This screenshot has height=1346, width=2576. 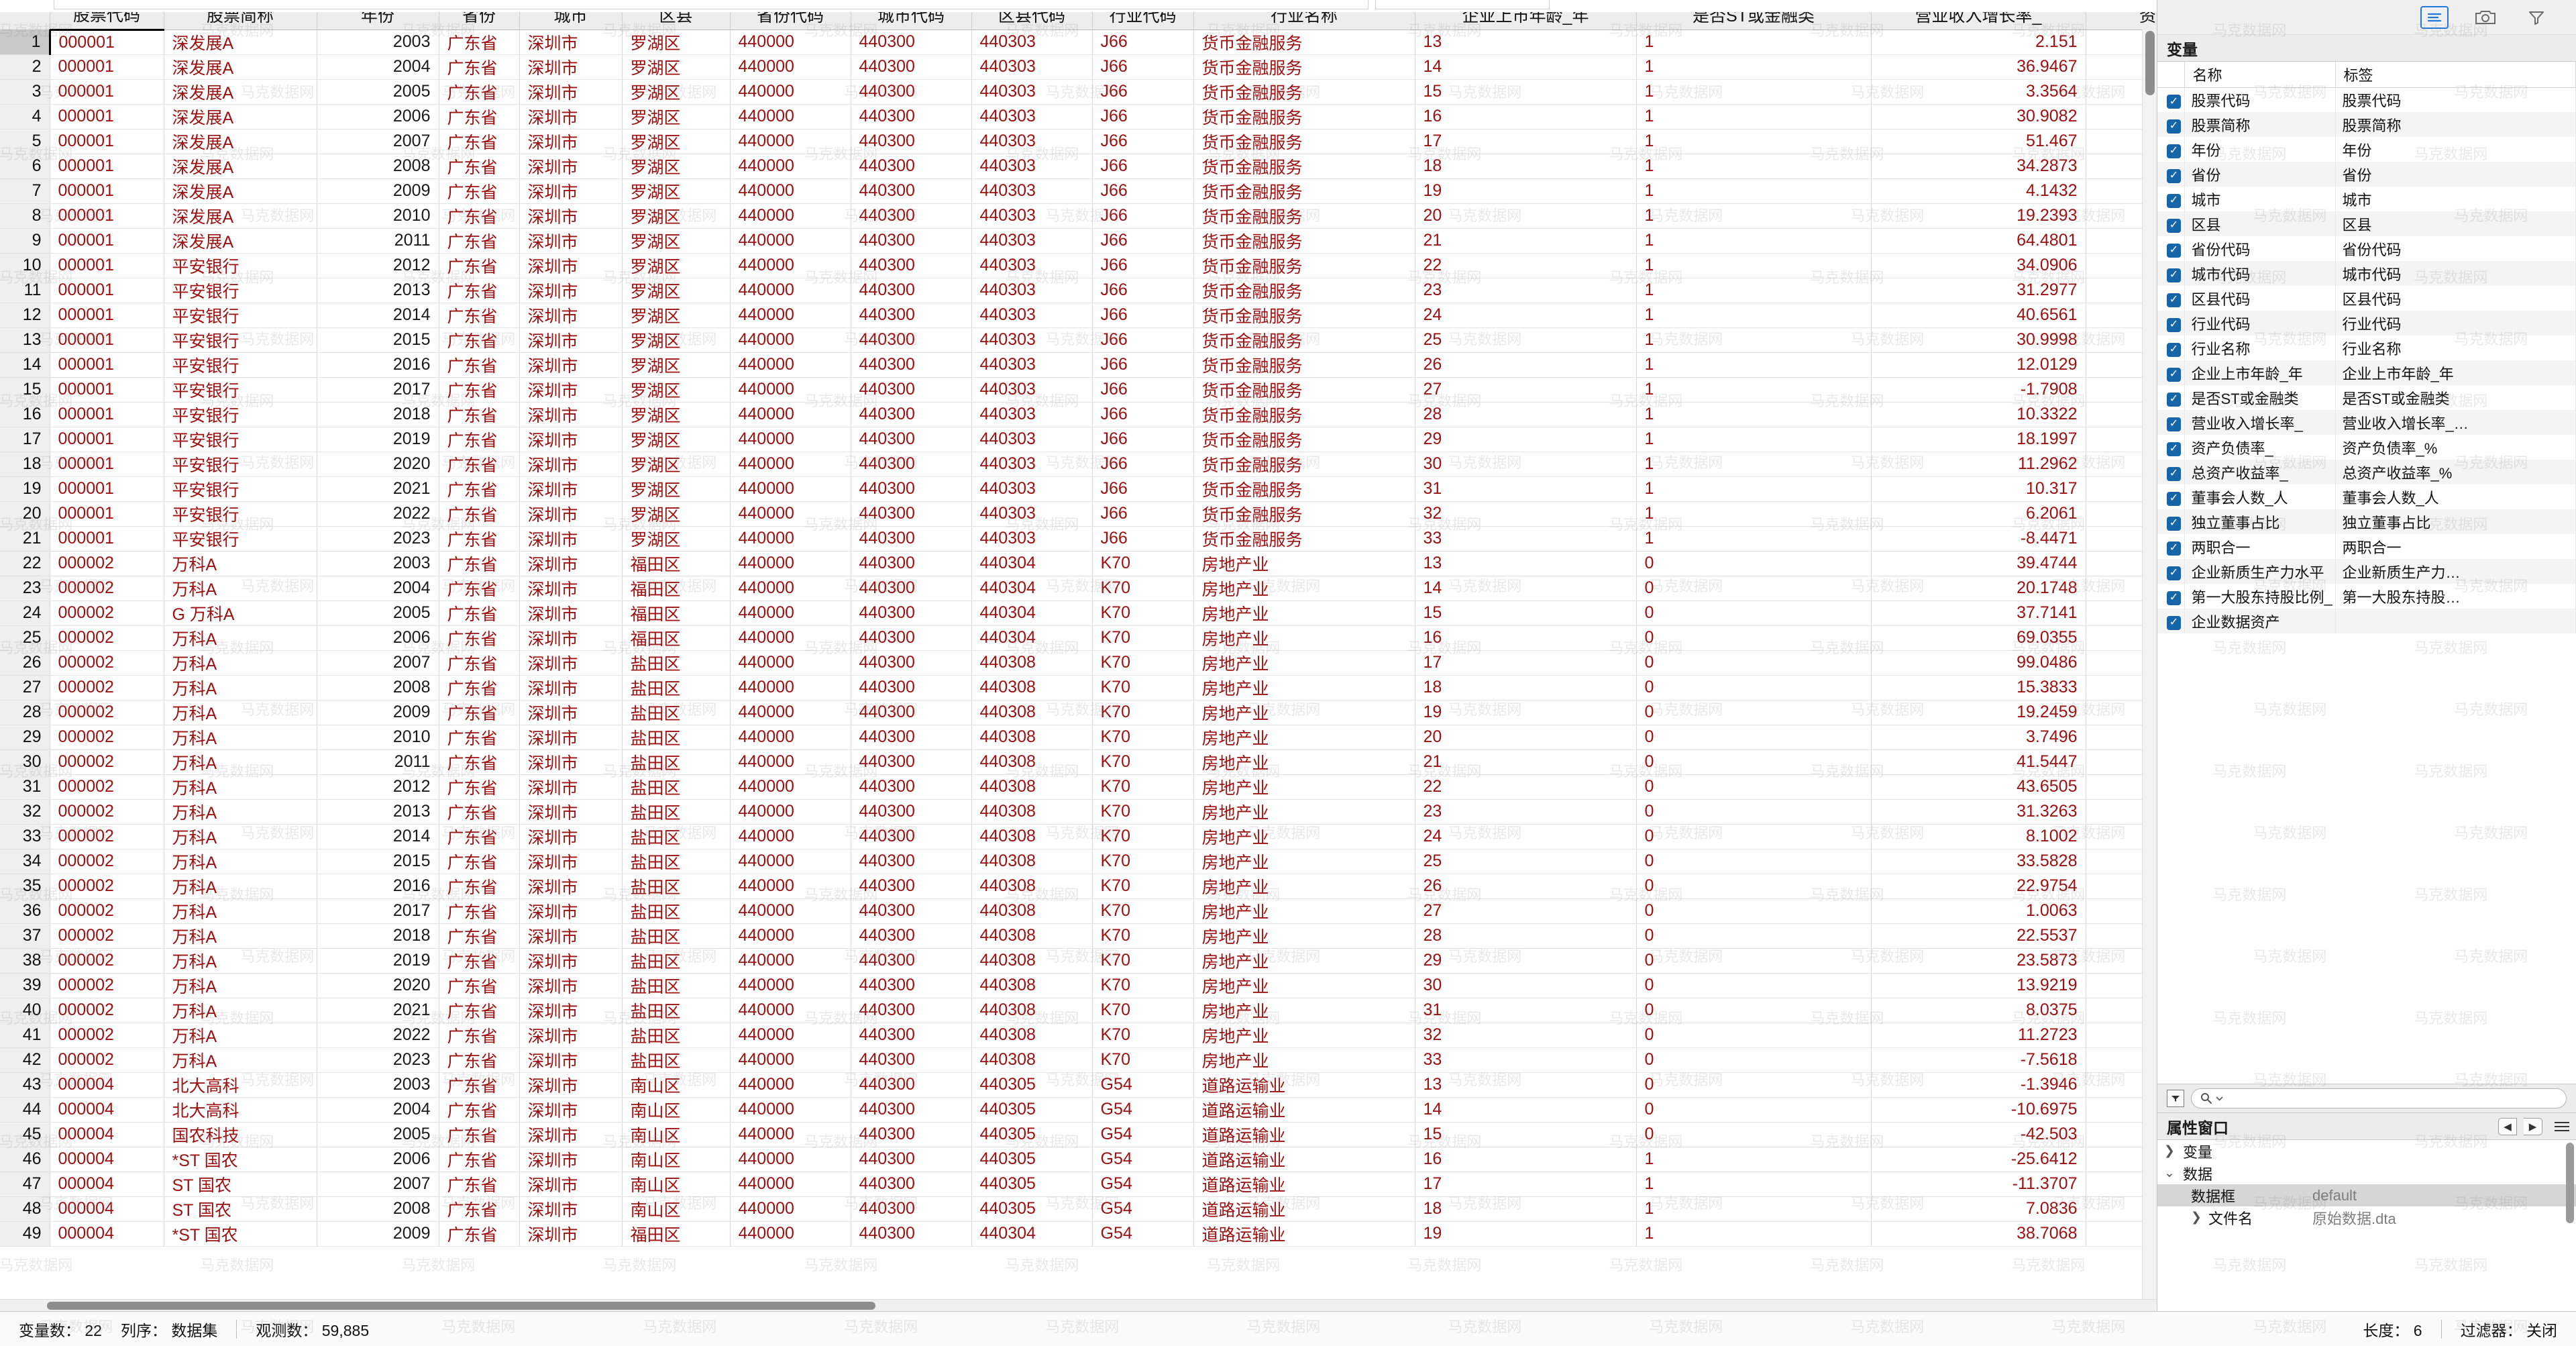 I want to click on variable-checkbox-cell: ✓, so click(x=2171, y=571).